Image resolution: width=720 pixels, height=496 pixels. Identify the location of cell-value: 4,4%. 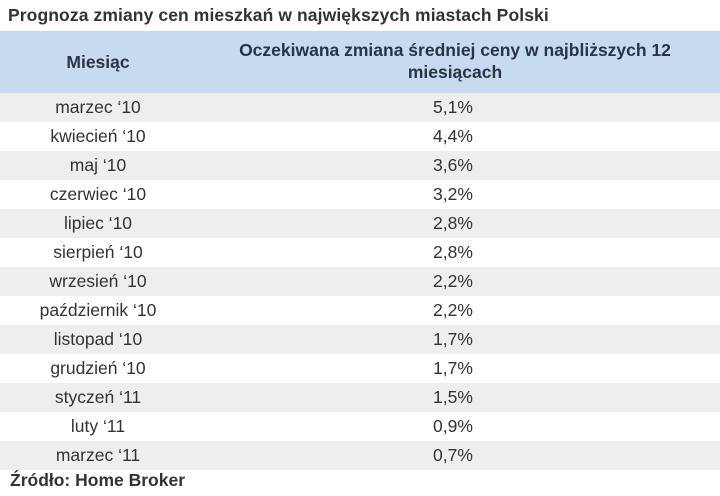
(453, 136).